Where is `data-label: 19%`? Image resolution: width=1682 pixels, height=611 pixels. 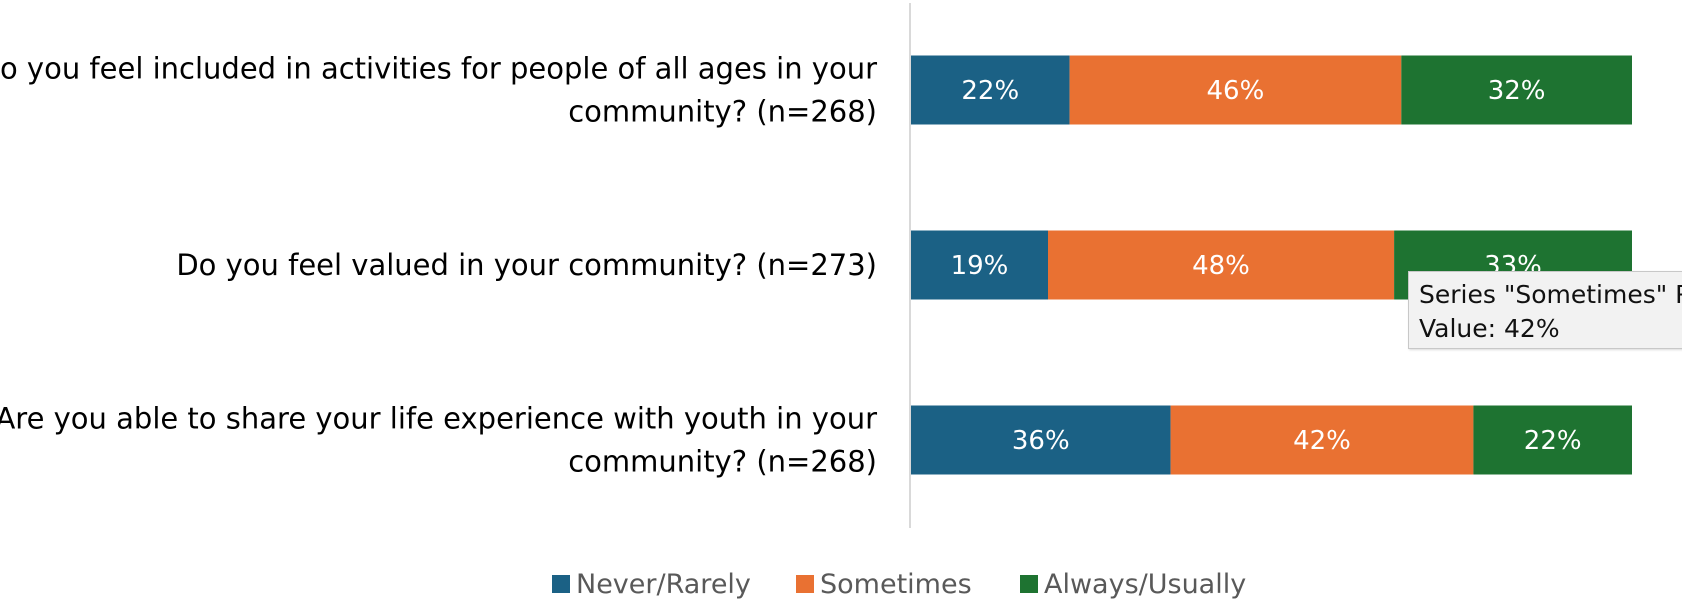
data-label: 19% is located at coordinates (980, 266).